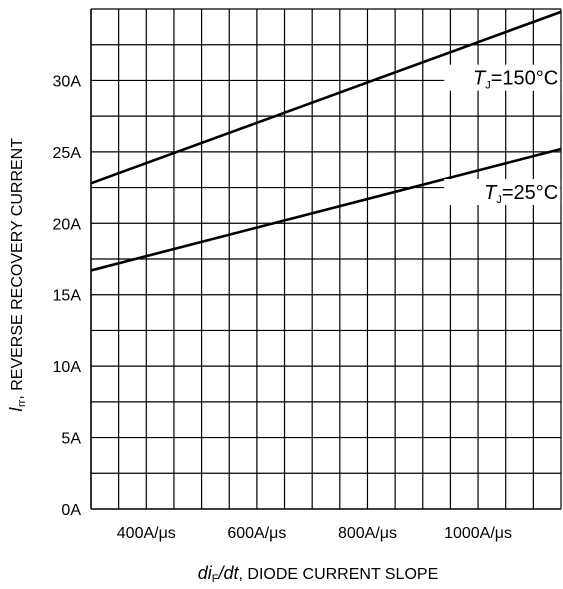 This screenshot has height=589, width=563. I want to click on y-axis-title-rest: , REVERSE RECOVERY CURRENT, so click(17, 269).